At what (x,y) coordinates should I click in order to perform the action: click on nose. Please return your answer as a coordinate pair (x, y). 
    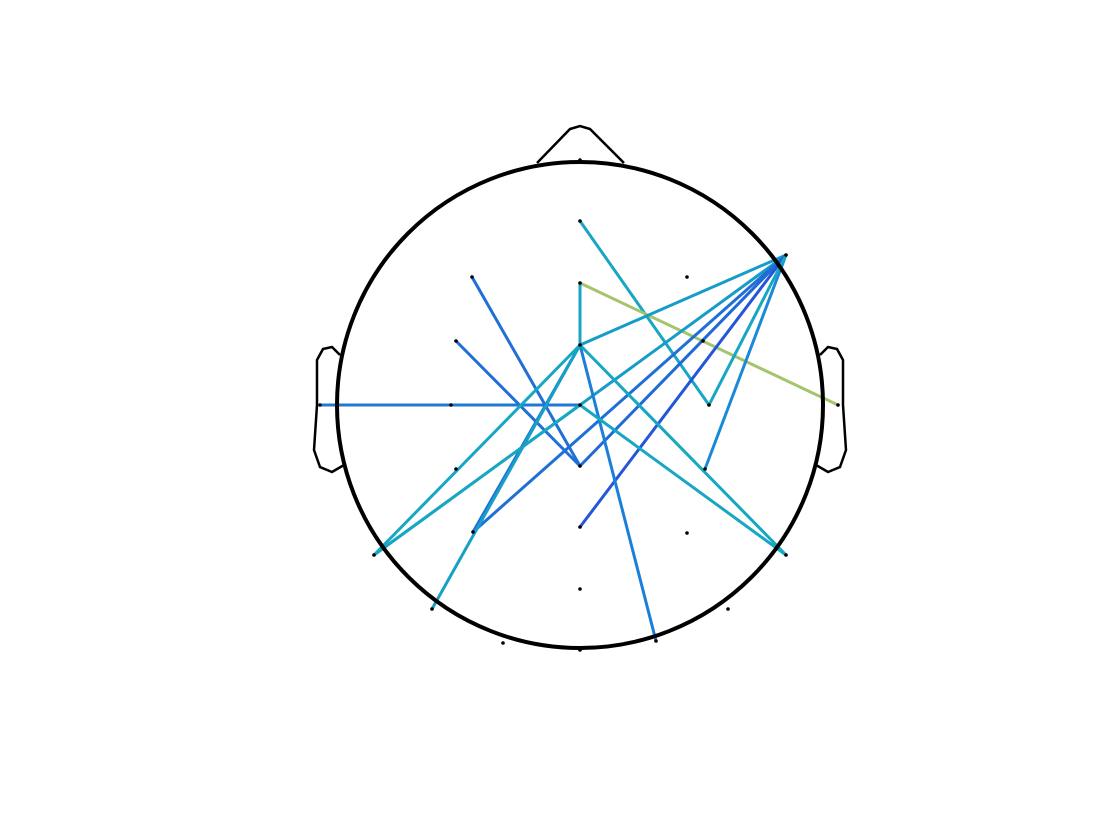
    Looking at the image, I should click on (580, 144).